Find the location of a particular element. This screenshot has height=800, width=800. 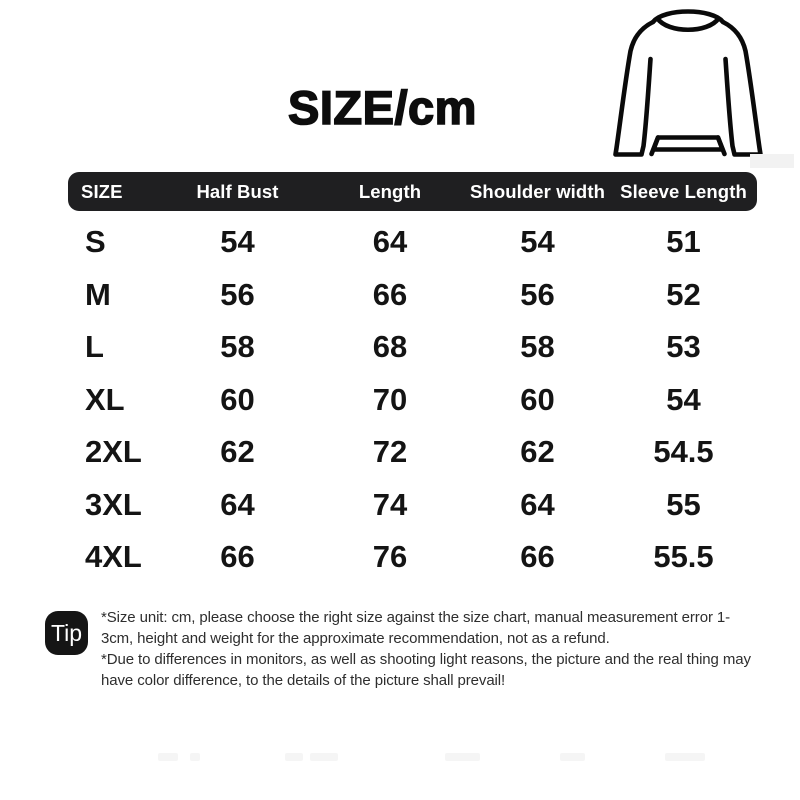

shoulder-value: 66 is located at coordinates (537, 557).